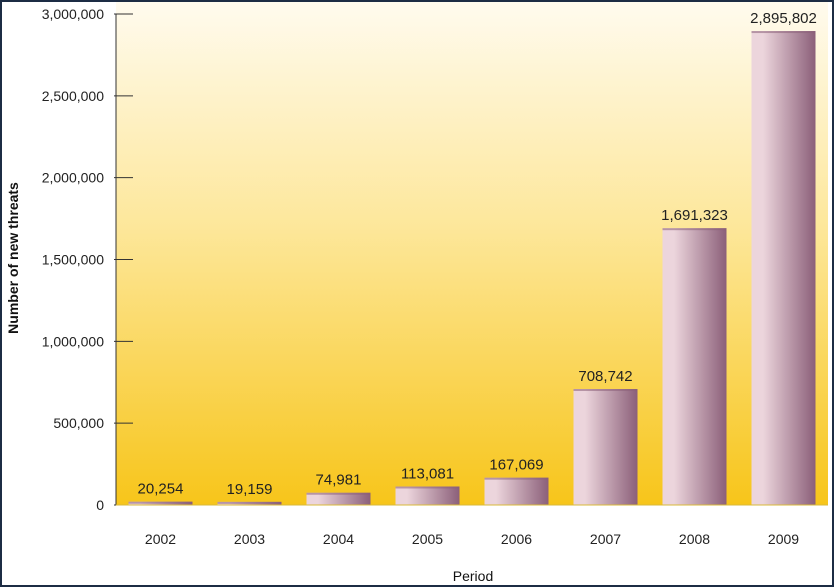  I want to click on y-tick-label: 500,000, so click(78, 423).